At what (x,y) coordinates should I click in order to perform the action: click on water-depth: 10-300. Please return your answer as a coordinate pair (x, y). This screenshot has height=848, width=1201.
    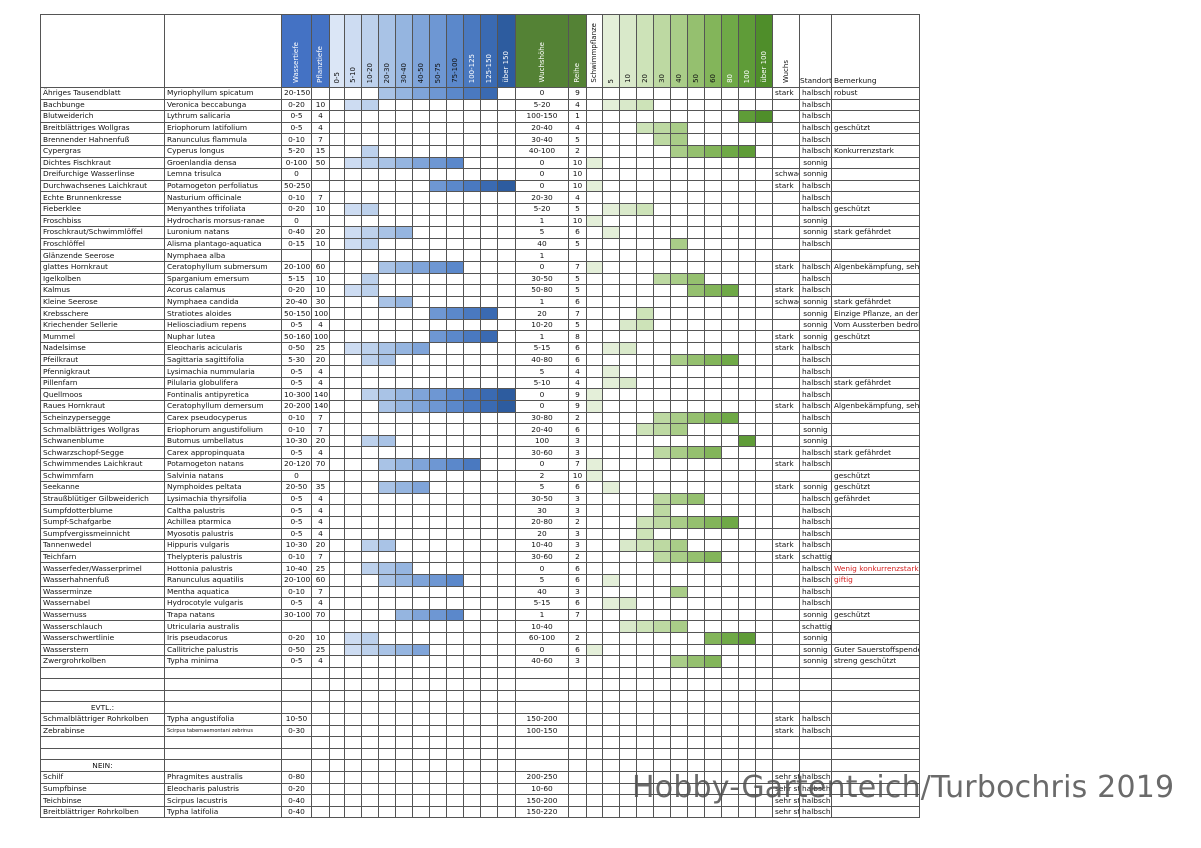
    Looking at the image, I should click on (296, 395).